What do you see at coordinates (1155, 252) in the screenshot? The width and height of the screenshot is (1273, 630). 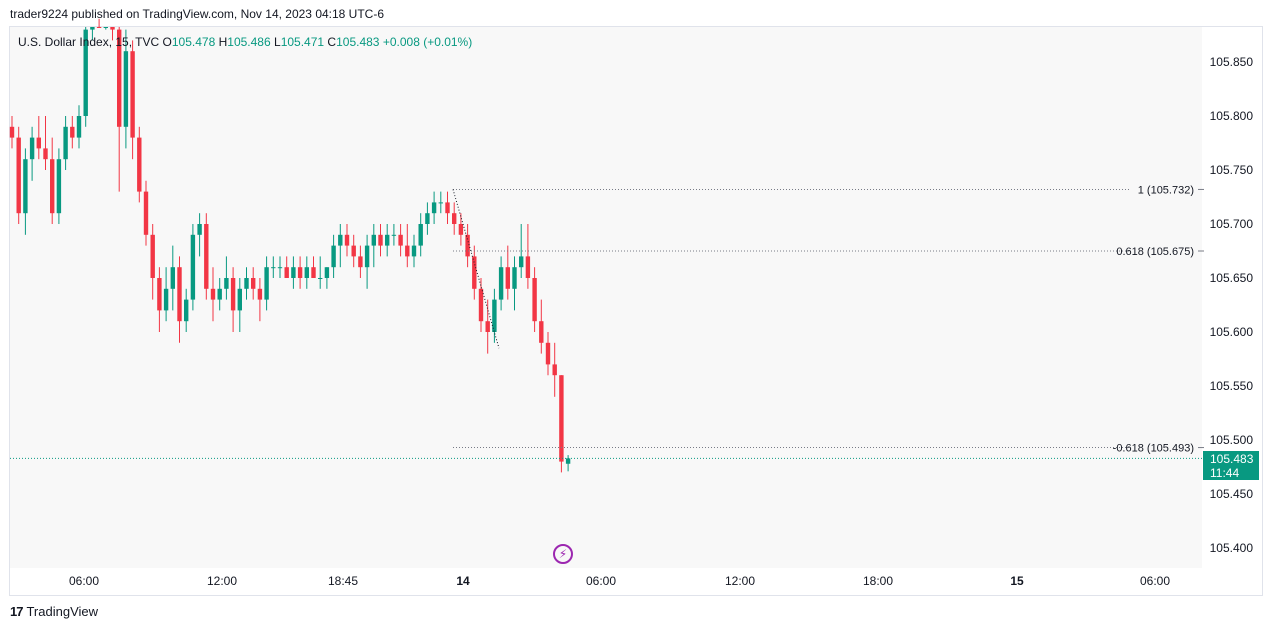 I see `fib-level-label: 0.618 (105.675)` at bounding box center [1155, 252].